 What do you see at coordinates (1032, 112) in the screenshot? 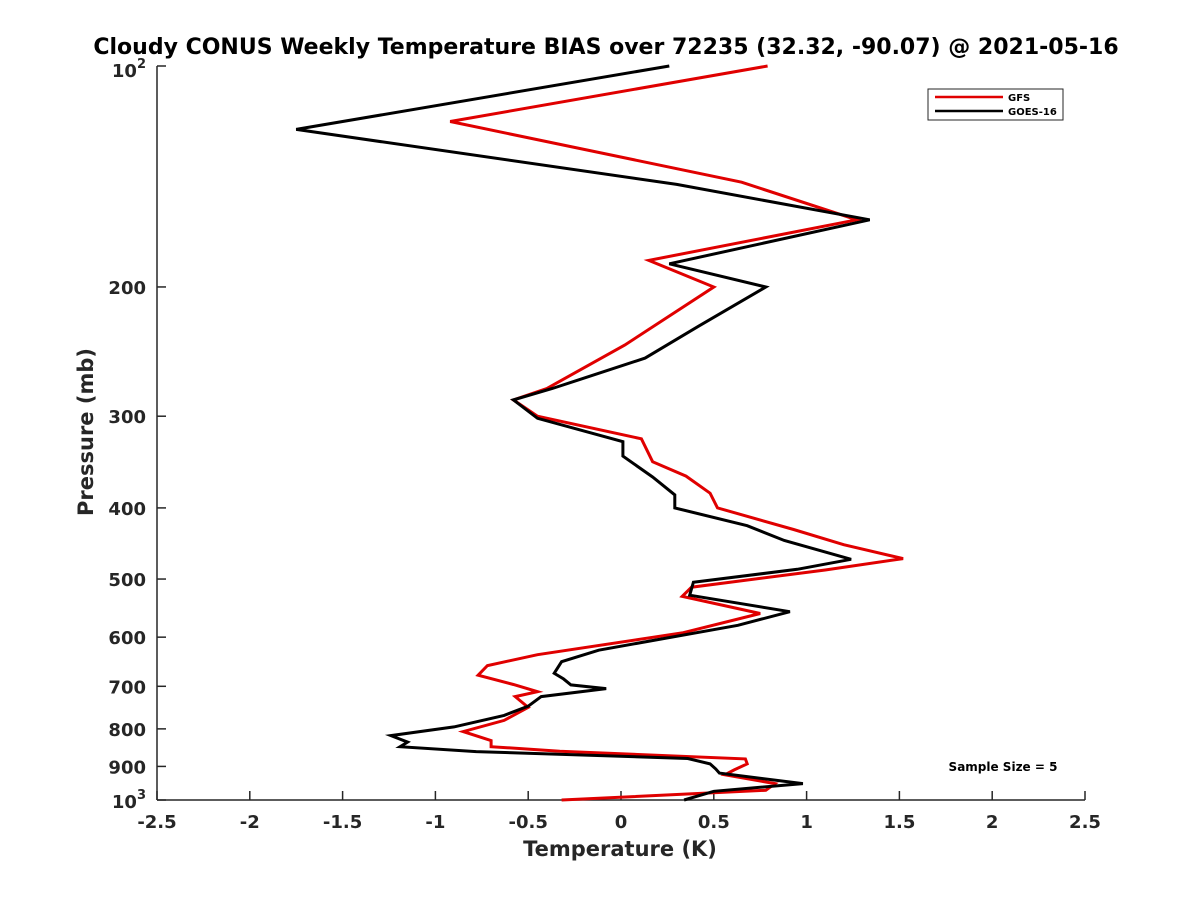
I see `legend-label-goes16: GOES-16` at bounding box center [1032, 112].